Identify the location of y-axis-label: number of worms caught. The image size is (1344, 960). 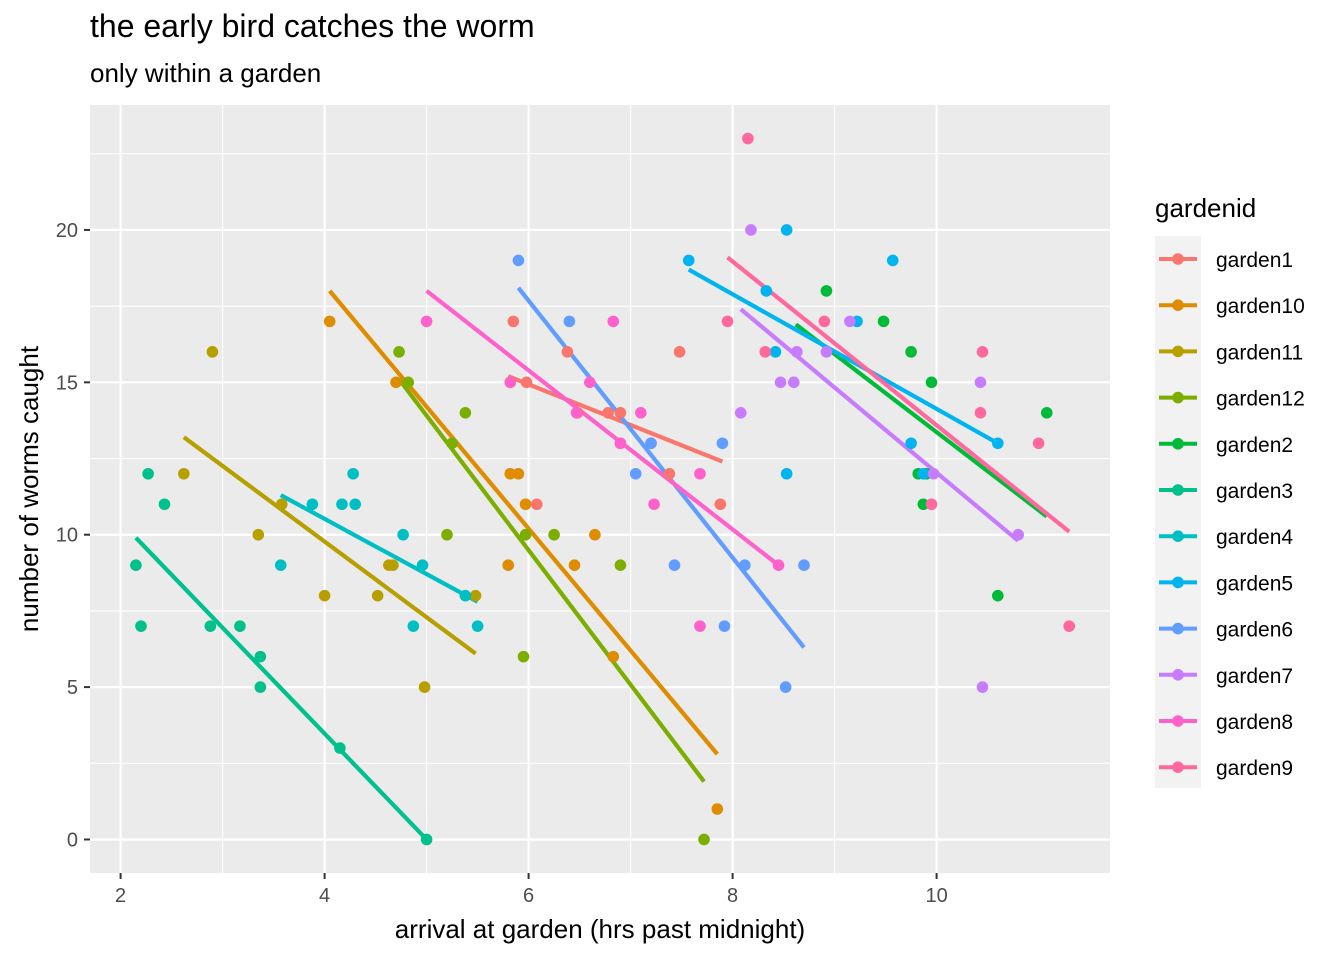
(29, 488).